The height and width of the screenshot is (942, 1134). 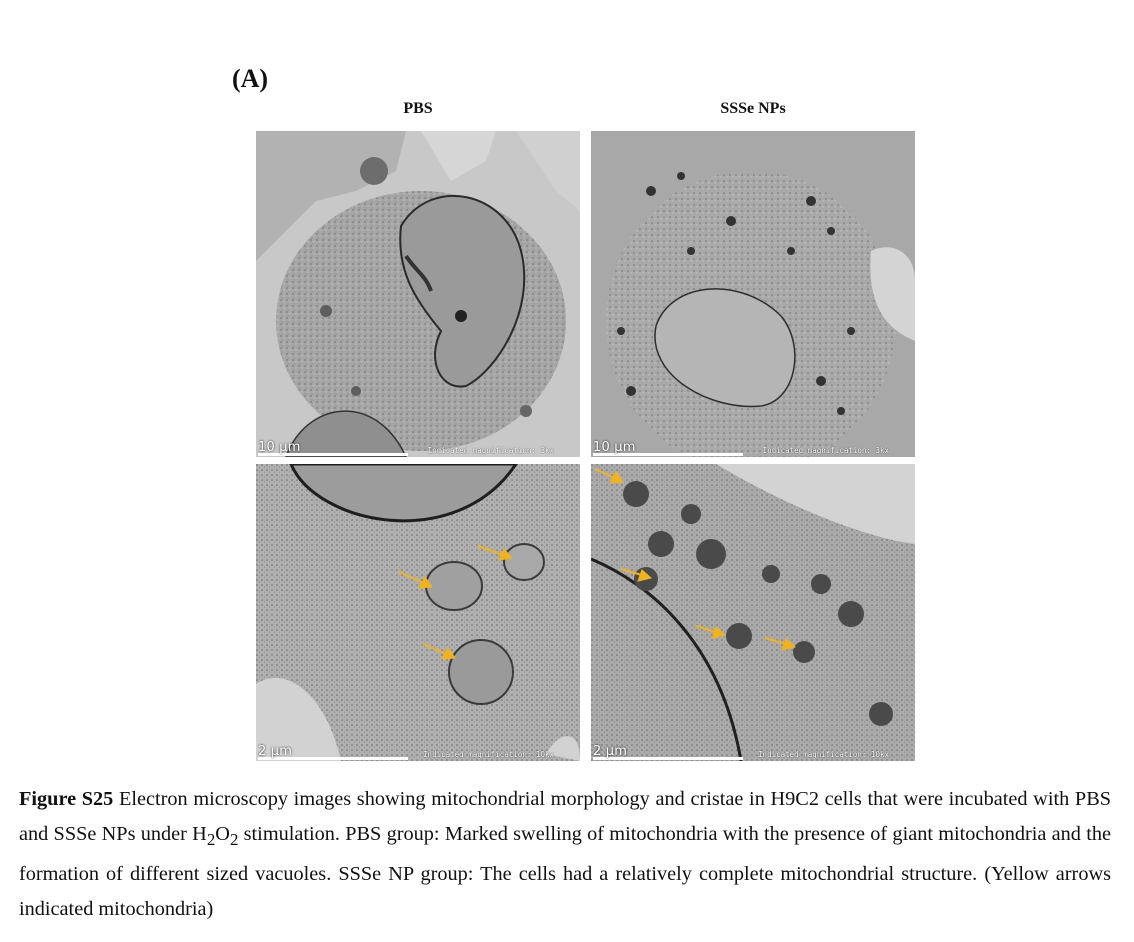 I want to click on column-title-ssse: SSSe NPs, so click(x=753, y=108).